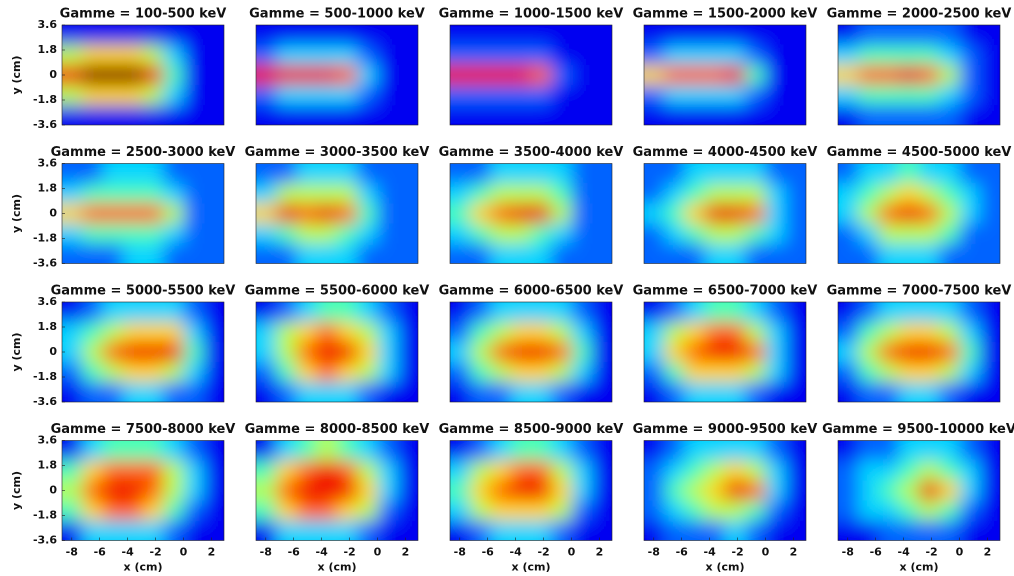 Image resolution: width=1014 pixels, height=576 pixels. What do you see at coordinates (904, 552) in the screenshot?
I see `x-tick-label: -4` at bounding box center [904, 552].